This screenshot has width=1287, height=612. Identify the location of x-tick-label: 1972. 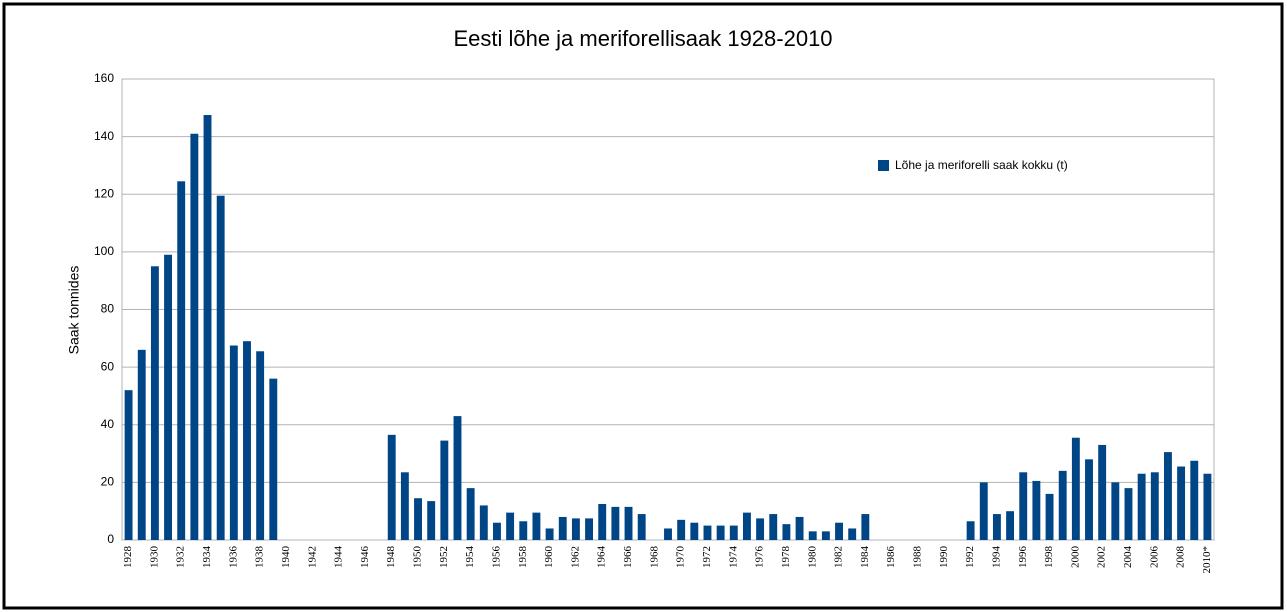
(707, 557).